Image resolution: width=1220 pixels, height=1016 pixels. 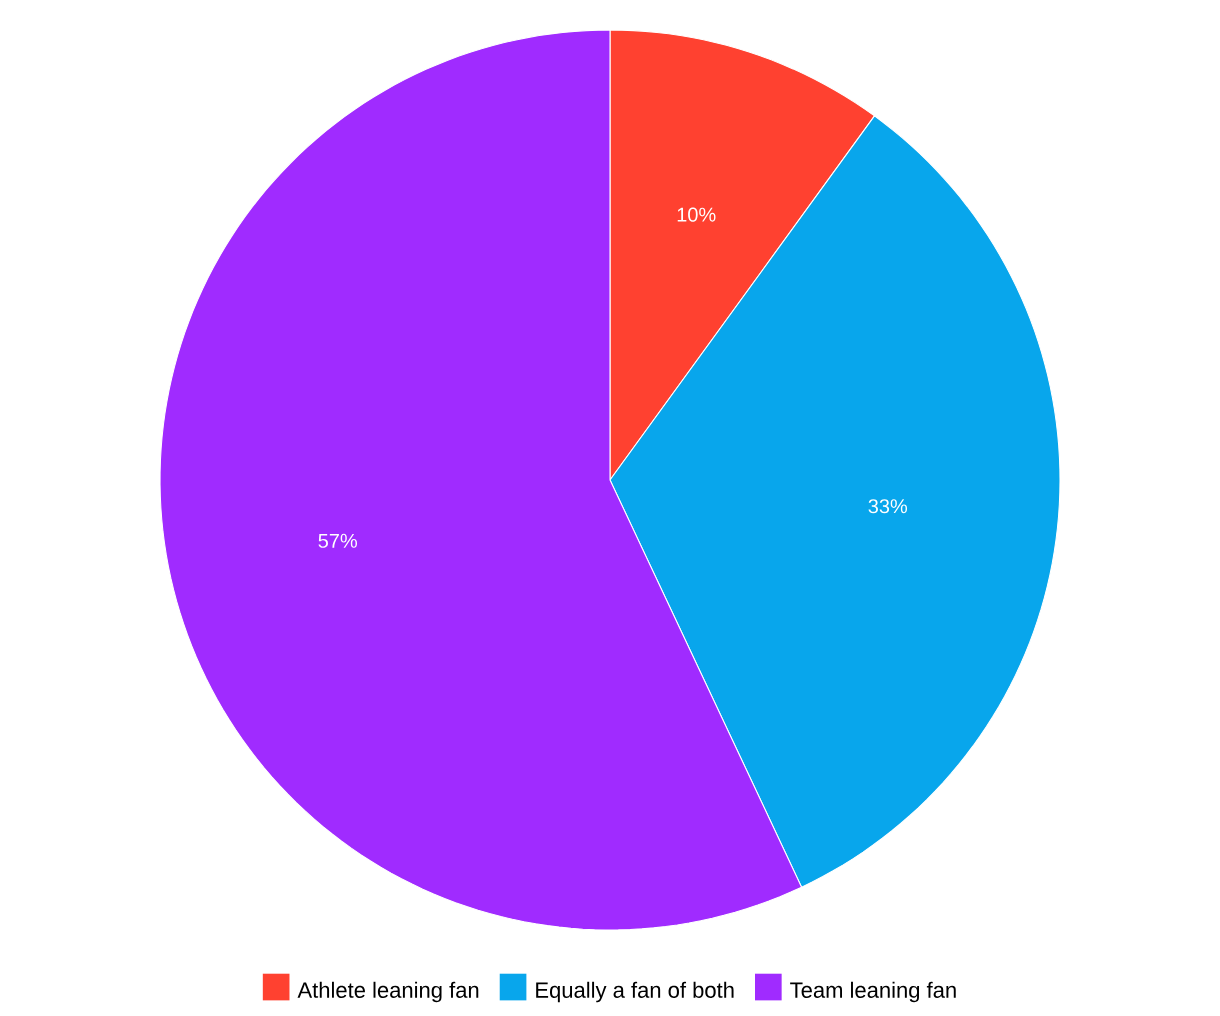 I want to click on data-label: 57%, so click(x=337, y=540).